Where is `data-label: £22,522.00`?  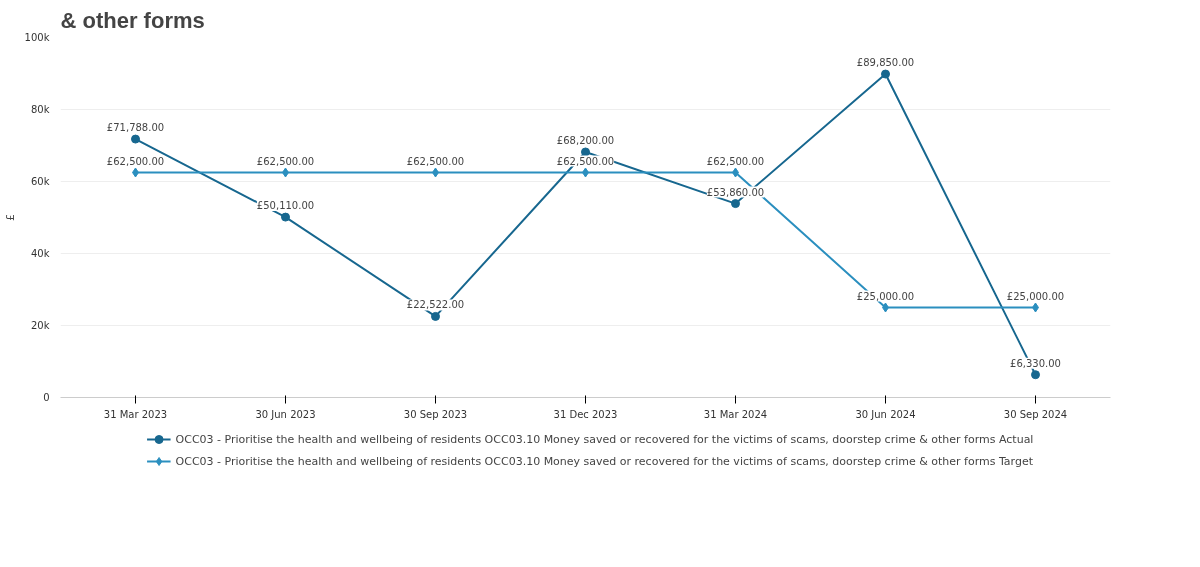
data-label: £22,522.00 is located at coordinates (435, 305).